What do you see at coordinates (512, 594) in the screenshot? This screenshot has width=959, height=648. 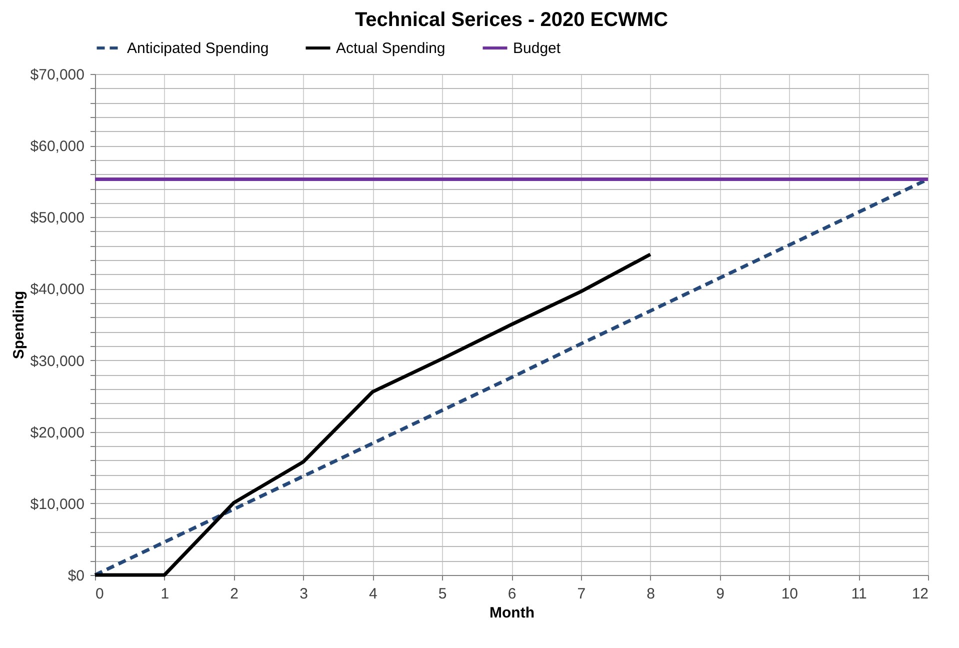 I see `x-tick-label: 6` at bounding box center [512, 594].